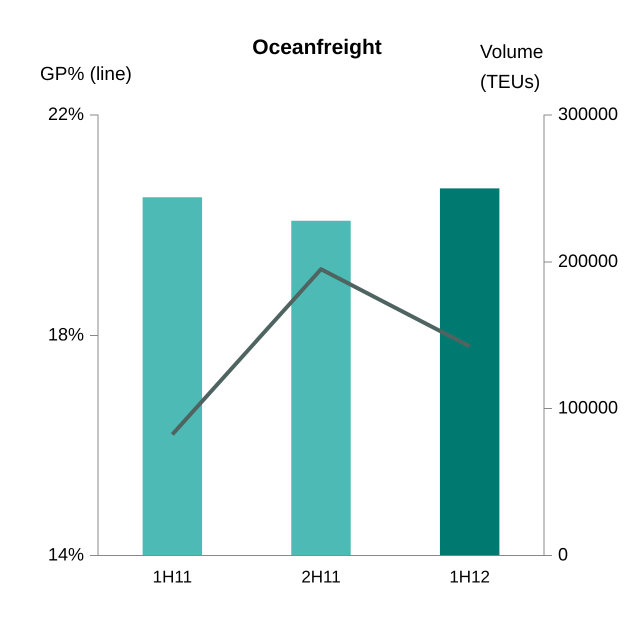  Describe the element at coordinates (588, 408) in the screenshot. I see `y2-tick-label: 100000` at that location.